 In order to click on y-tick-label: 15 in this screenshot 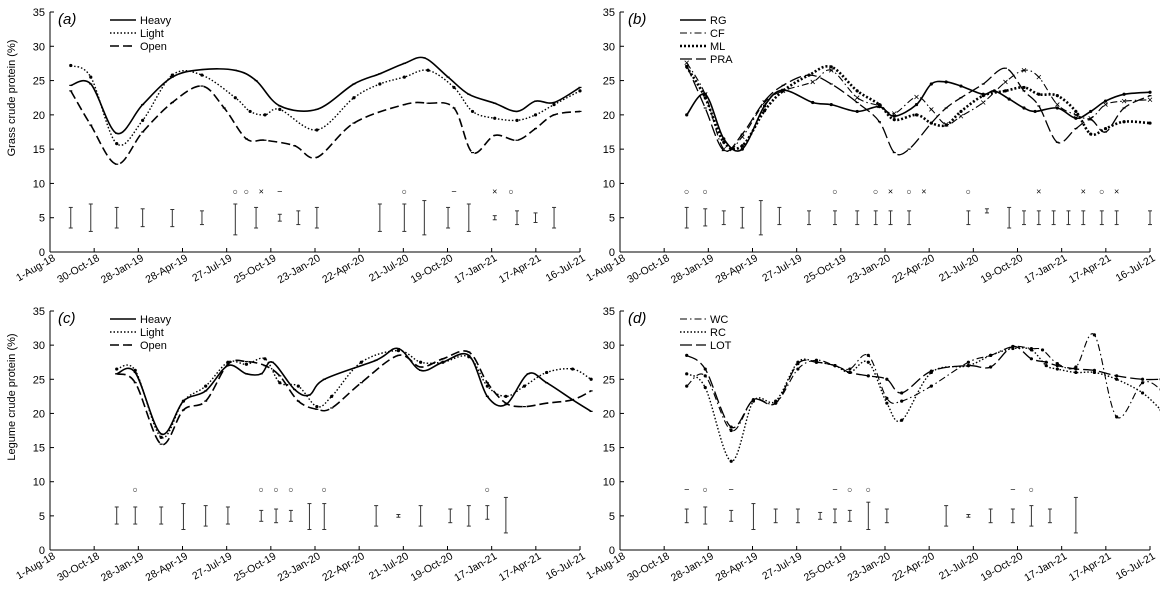, I will do `click(609, 150)`.